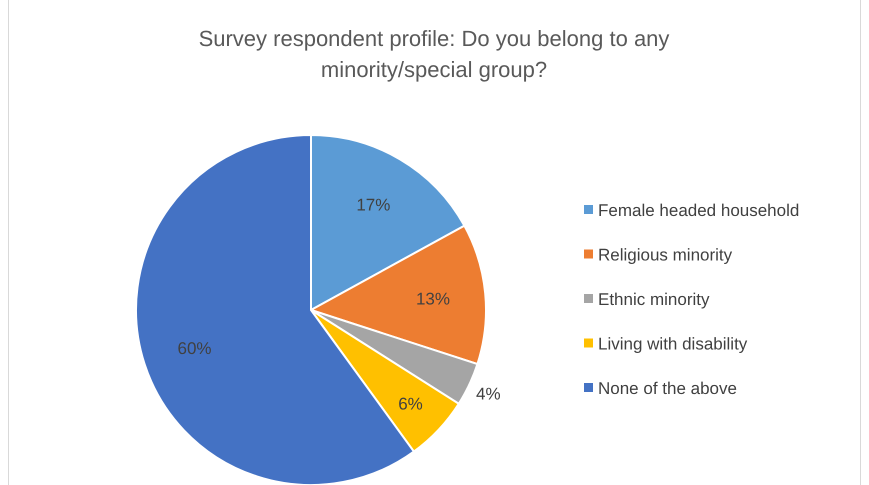 This screenshot has width=869, height=485. Describe the element at coordinates (699, 210) in the screenshot. I see `legend-label: Female headed household` at that location.